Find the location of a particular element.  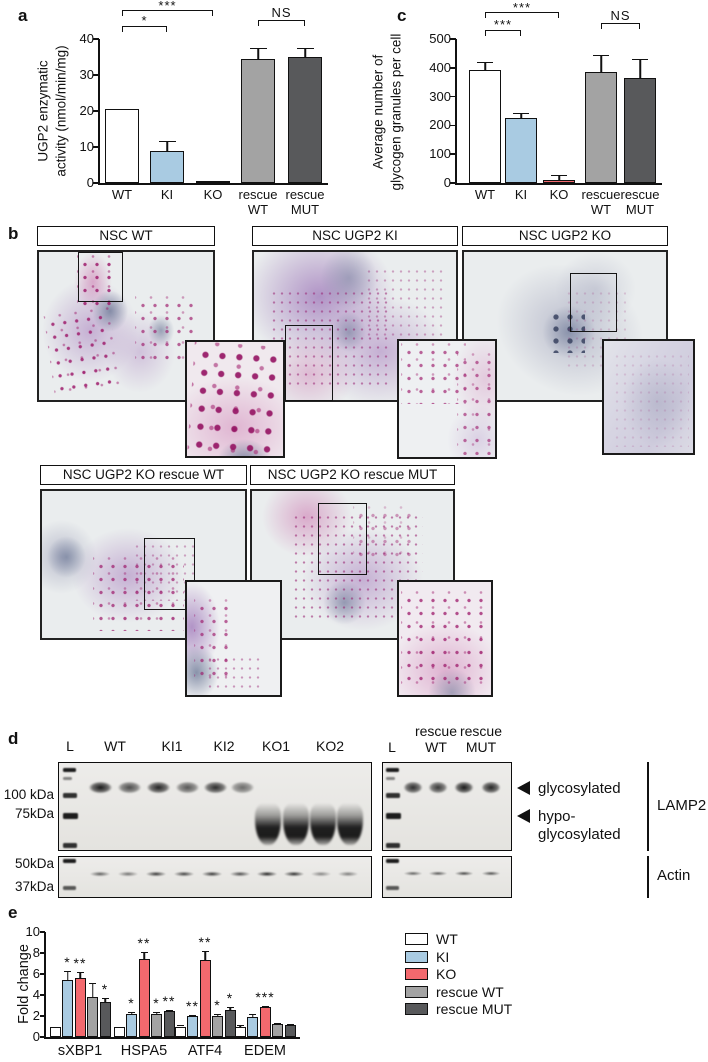

legend-label: KI is located at coordinates (443, 956).